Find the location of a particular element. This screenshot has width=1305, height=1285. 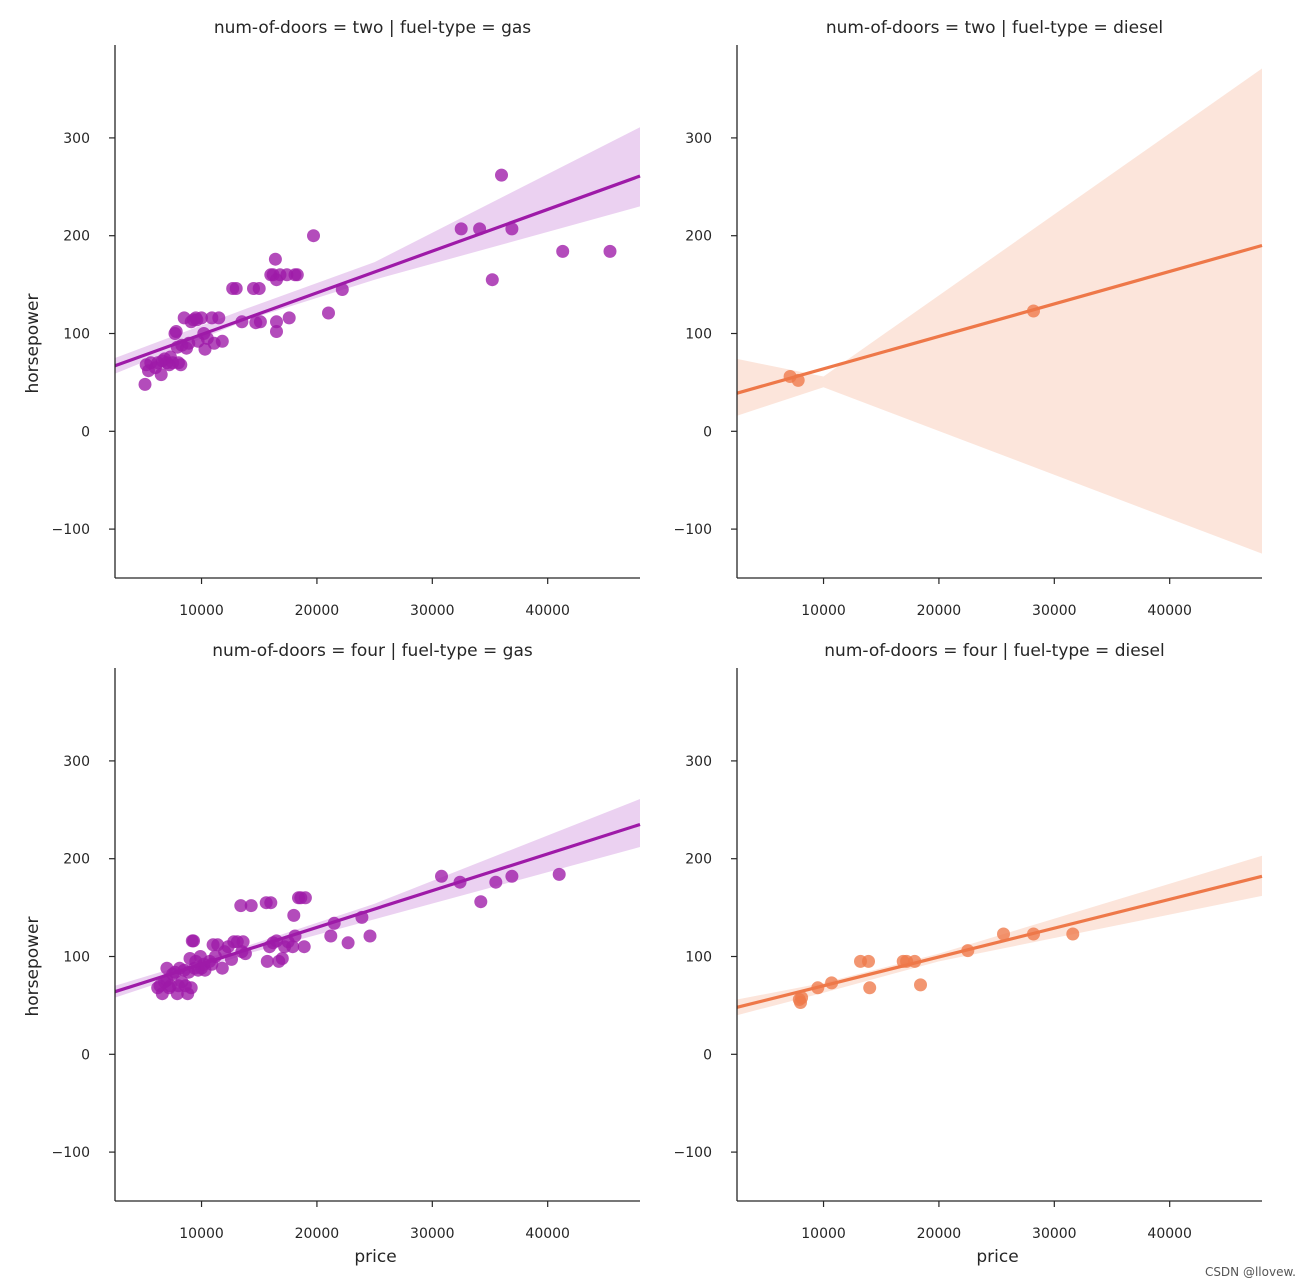

panel-title: num-of-doors = four | fuel-type = gas is located at coordinates (372, 651).